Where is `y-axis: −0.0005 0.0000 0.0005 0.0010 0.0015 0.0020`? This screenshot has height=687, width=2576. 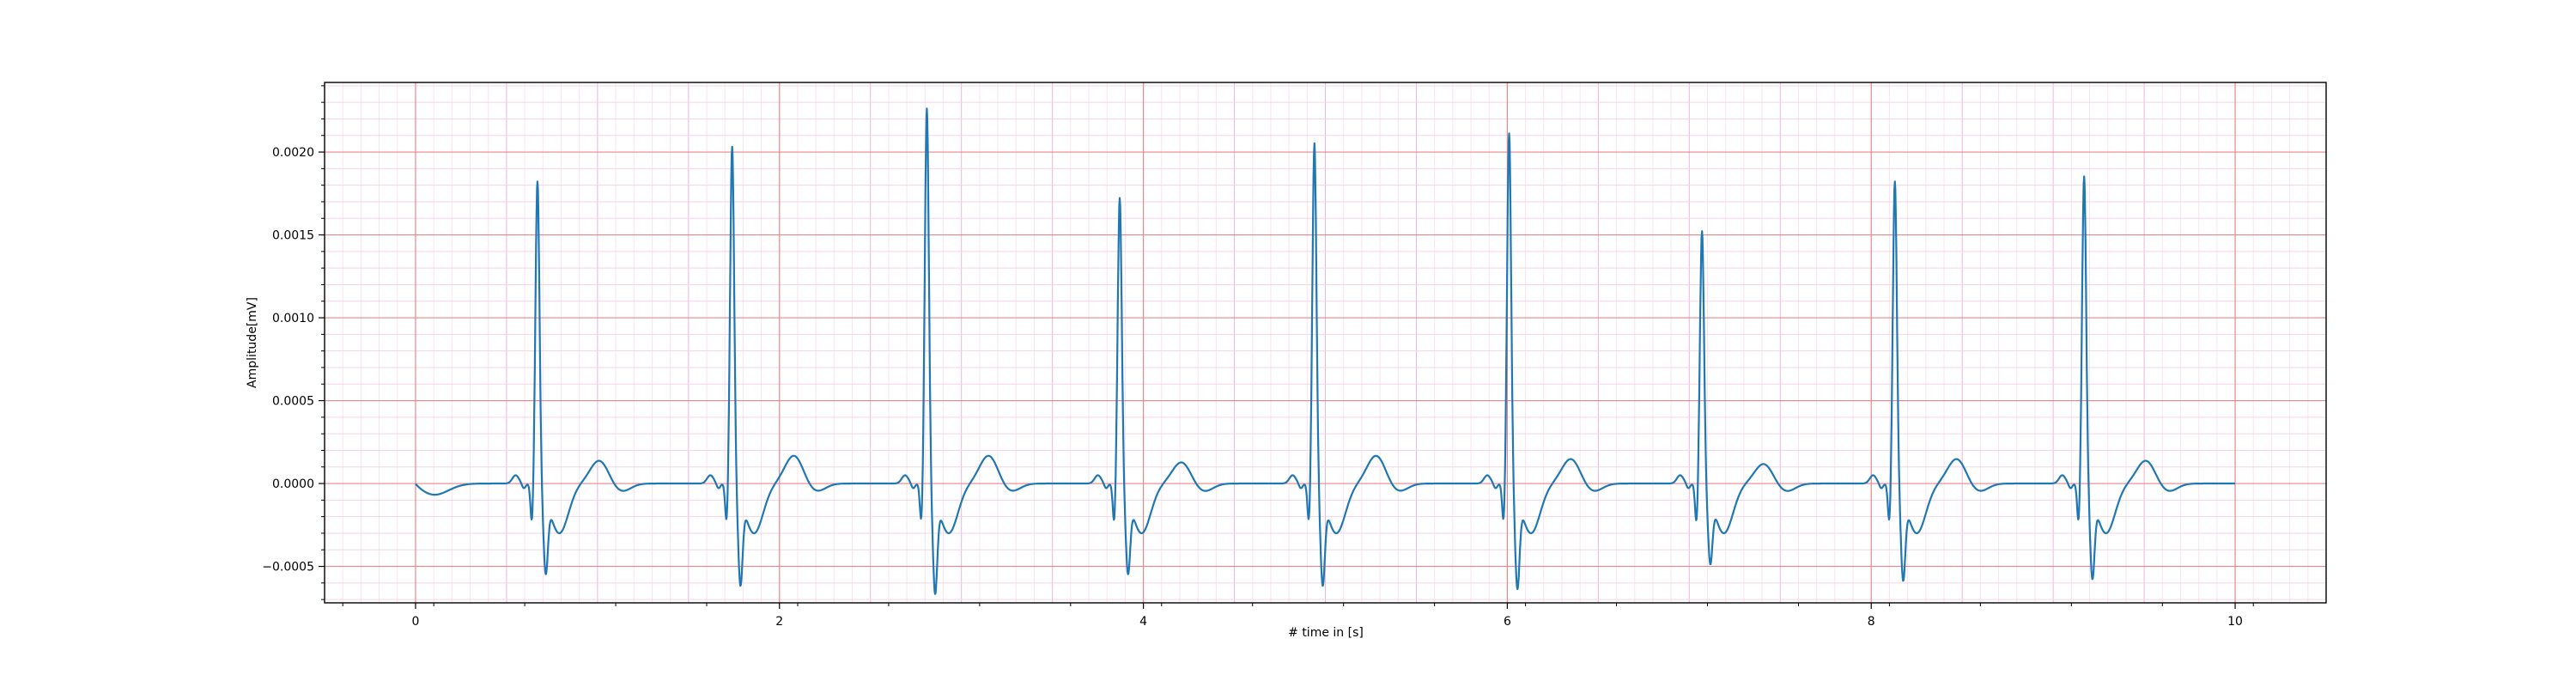
y-axis: −0.0005 0.0000 0.0005 0.0010 0.0015 0.0020 is located at coordinates (293, 342).